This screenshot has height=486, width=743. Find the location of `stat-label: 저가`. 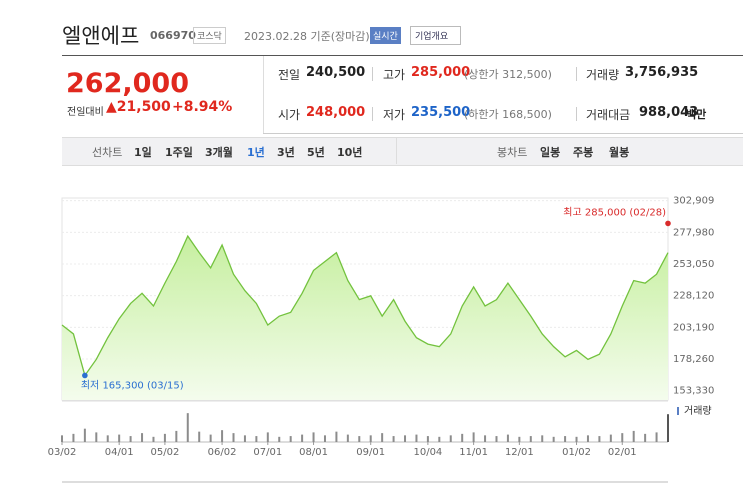

stat-label: 저가 is located at coordinates (394, 115).